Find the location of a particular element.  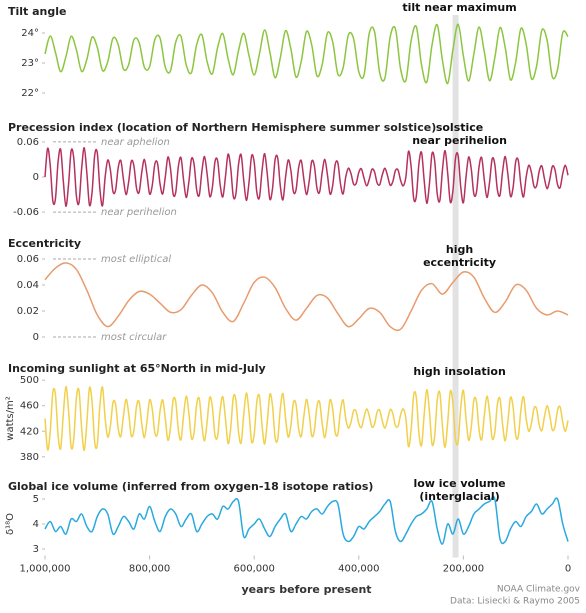

y-tick-label: 23° is located at coordinates (30, 63).